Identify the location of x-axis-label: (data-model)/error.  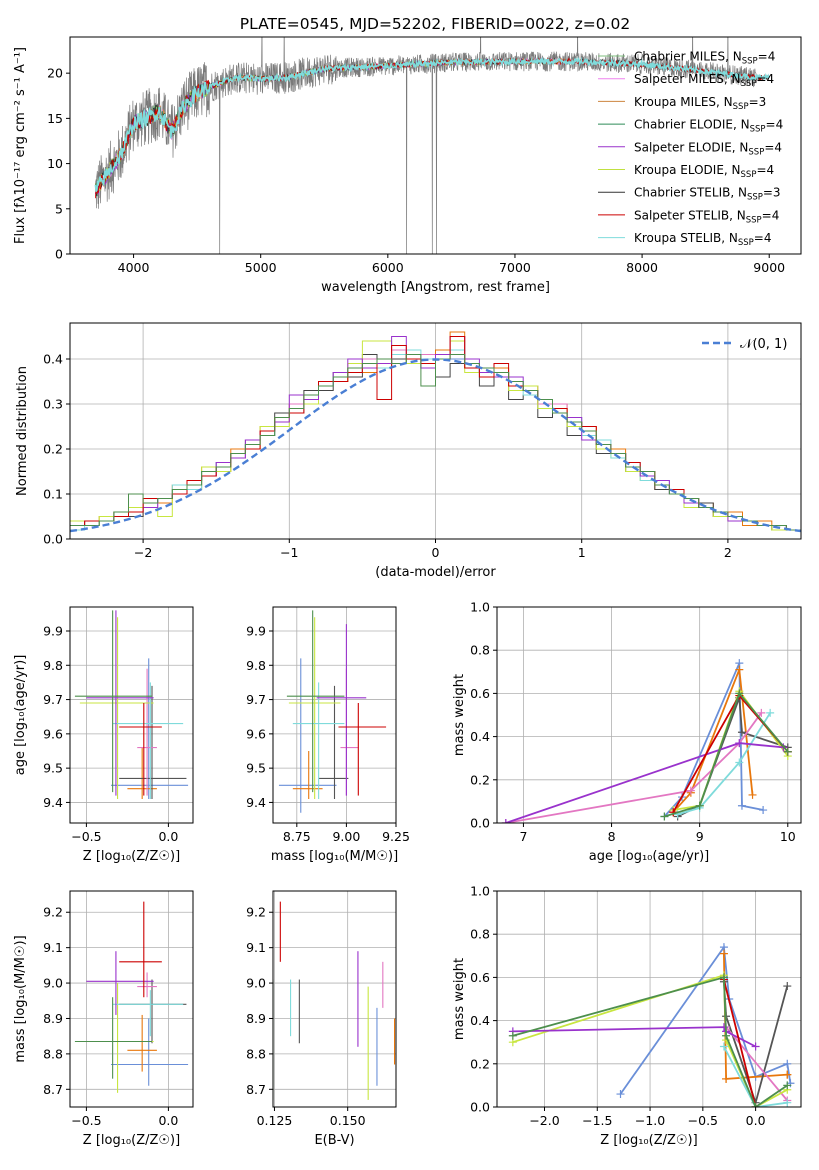
(435, 572).